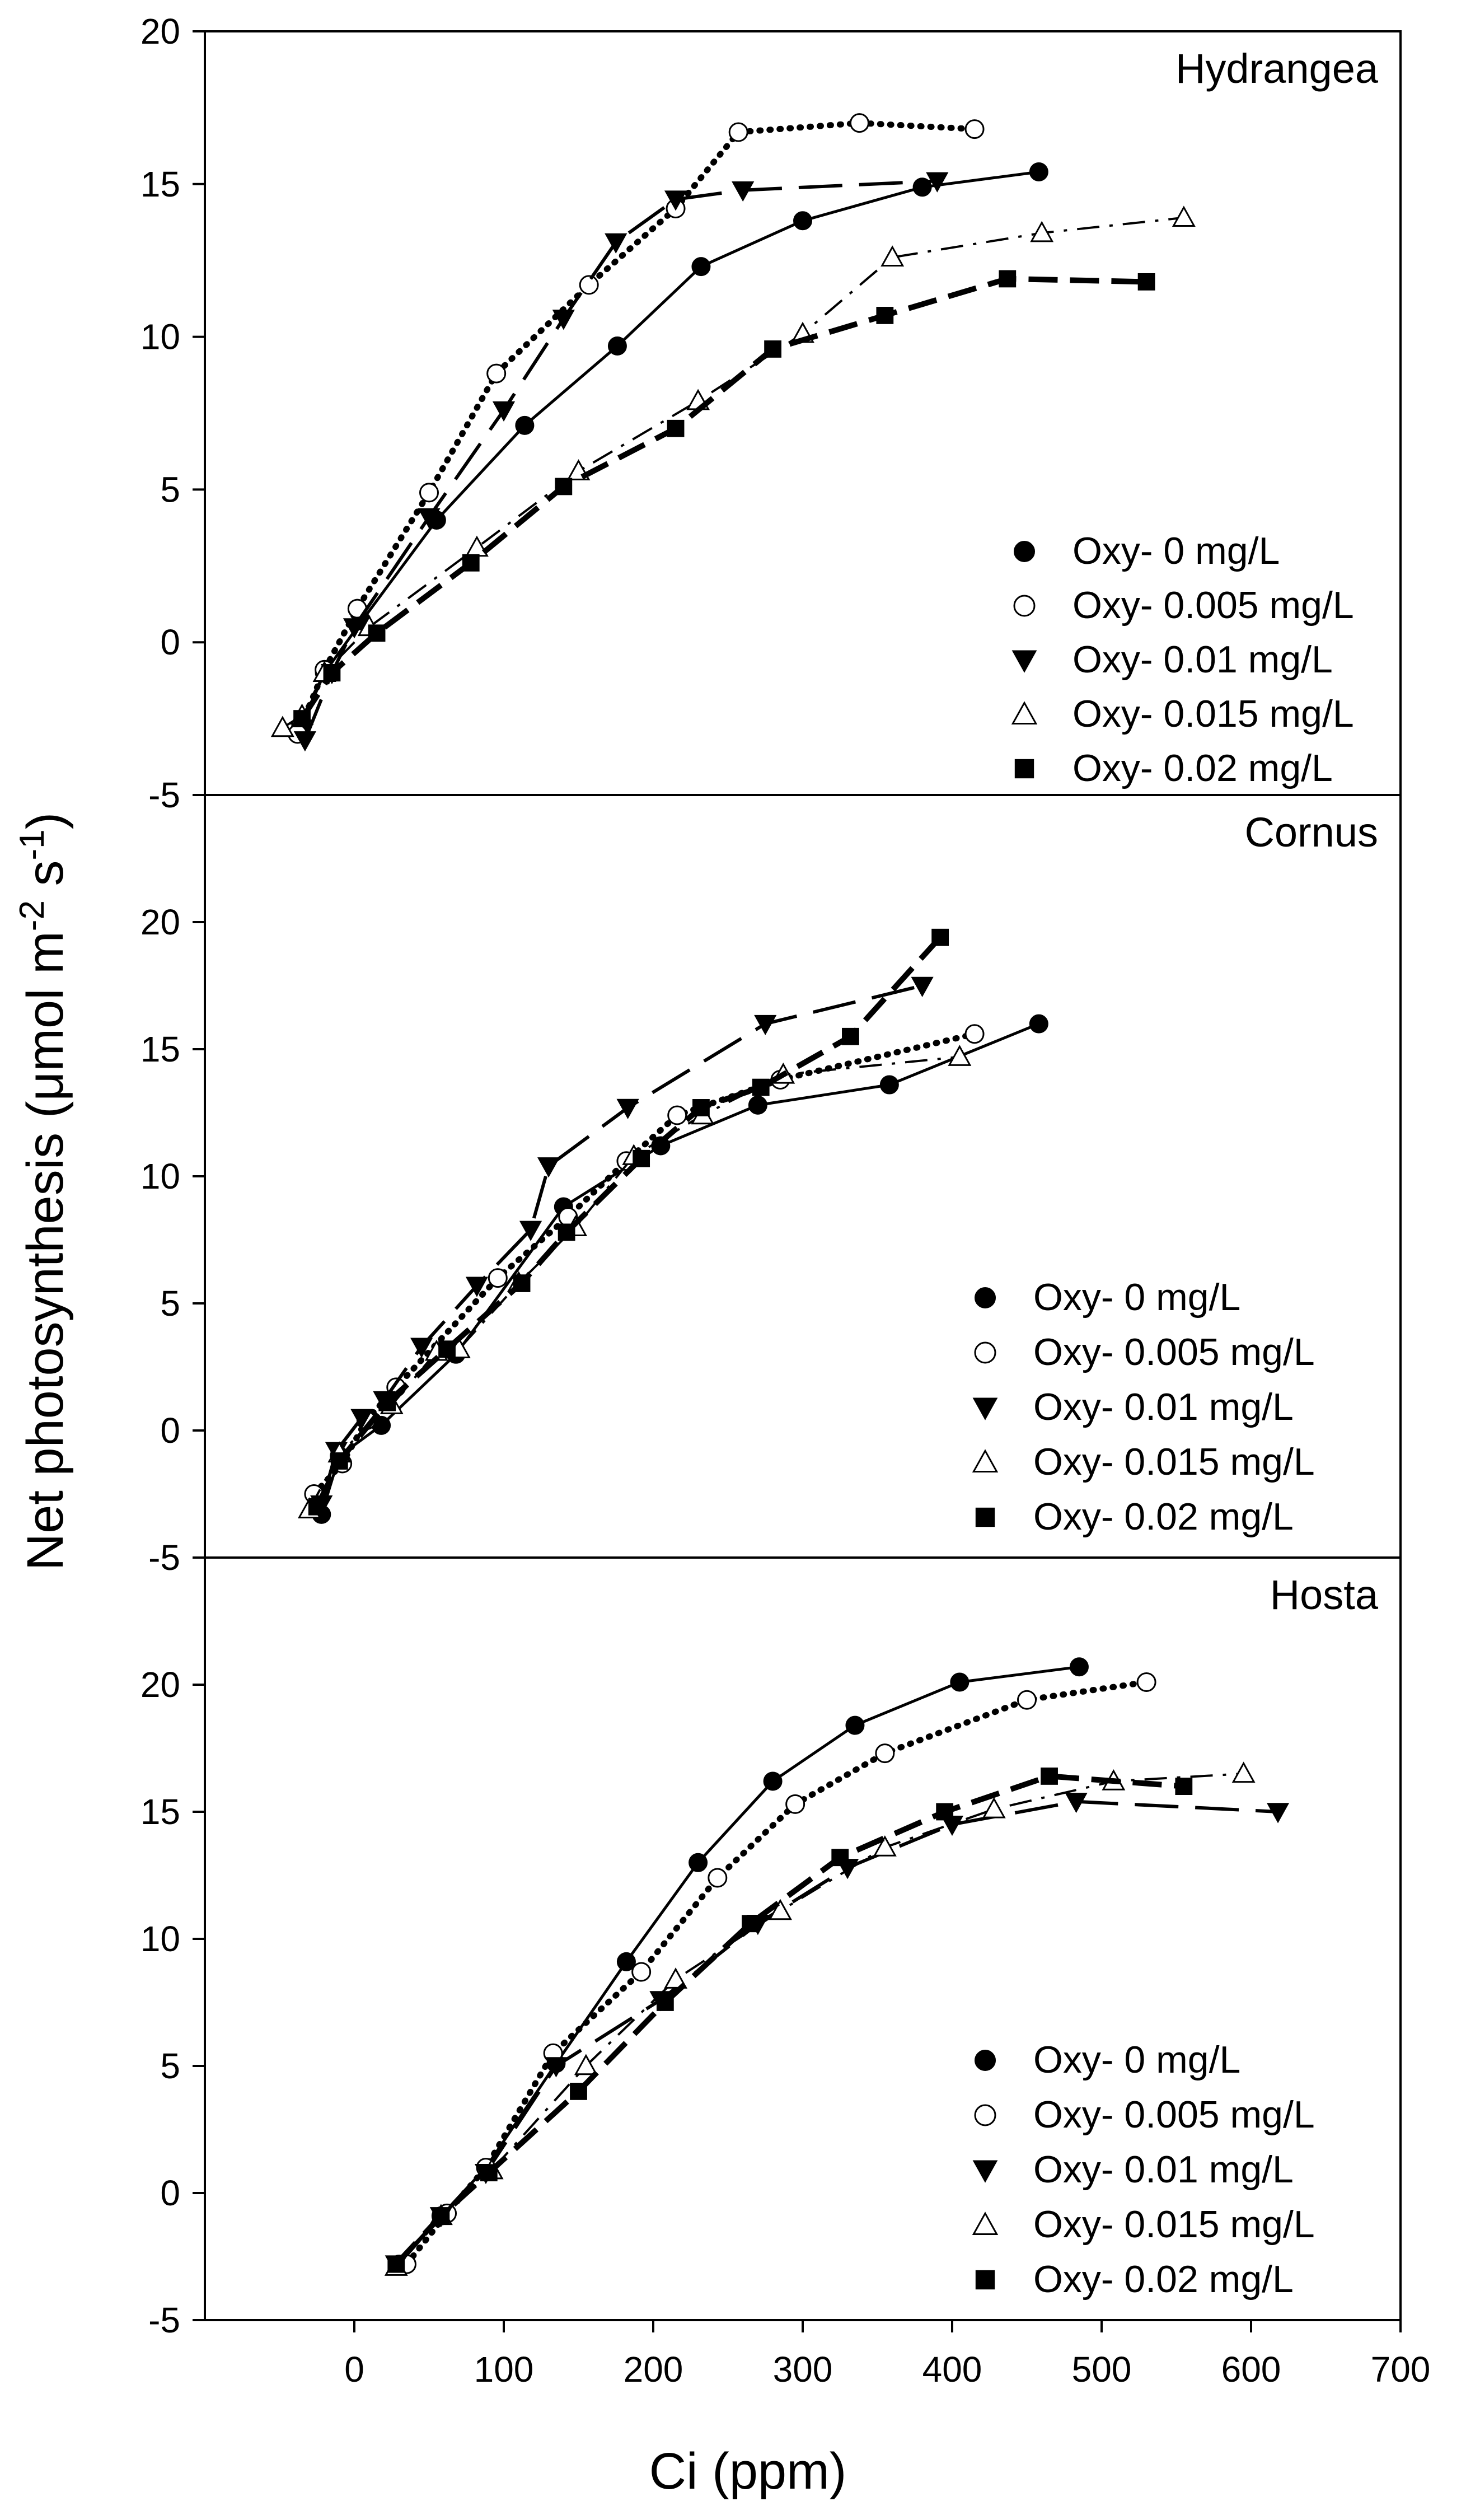 The height and width of the screenshot is (2520, 1480). What do you see at coordinates (170, 489) in the screenshot?
I see `panel-hydrangea-y-tick-label: 5` at bounding box center [170, 489].